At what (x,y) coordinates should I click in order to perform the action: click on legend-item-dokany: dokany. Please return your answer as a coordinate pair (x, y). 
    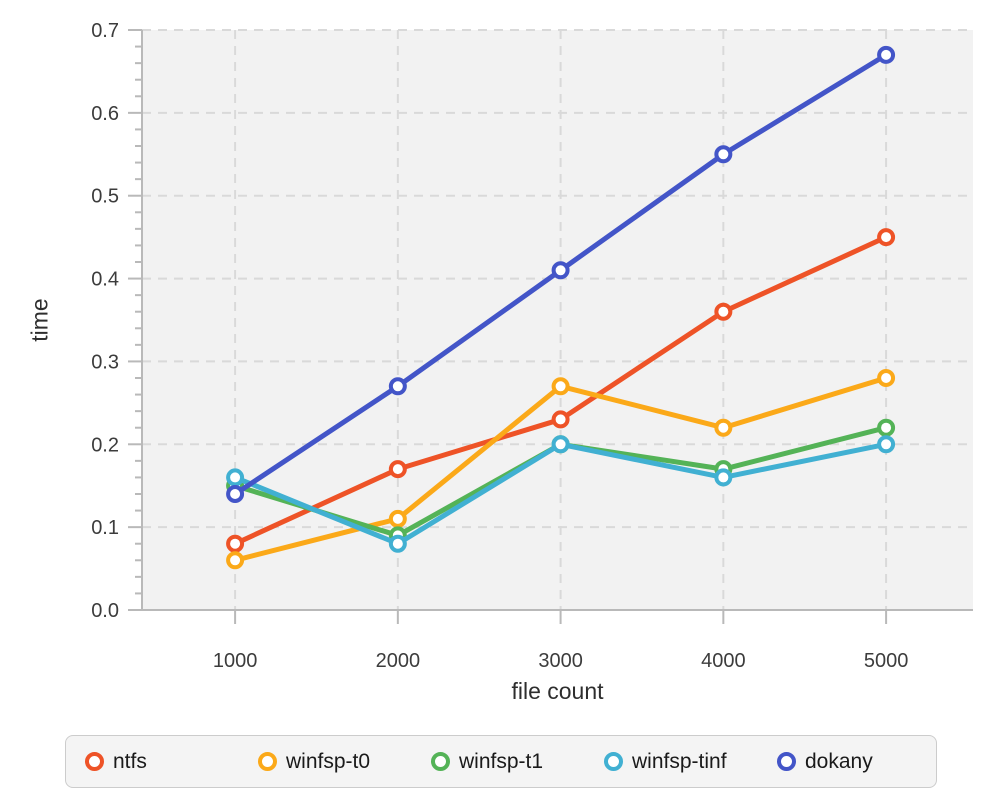
    Looking at the image, I should click on (863, 762).